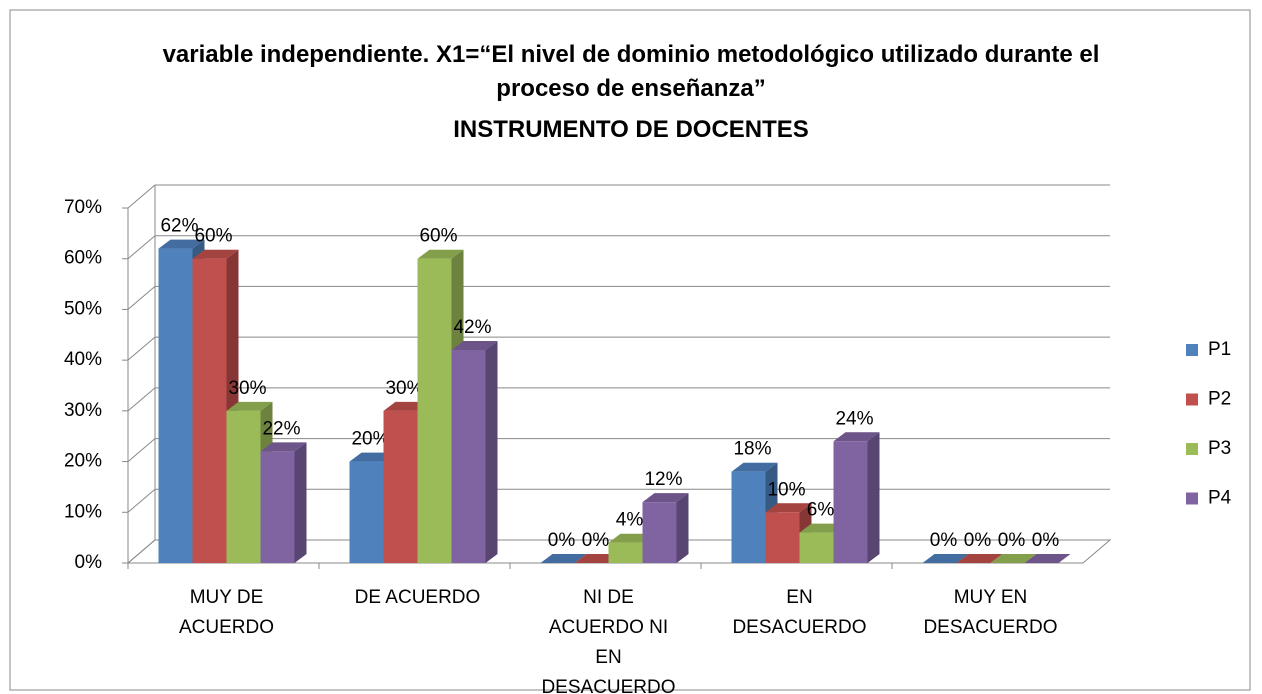 Image resolution: width=1262 pixels, height=694 pixels. Describe the element at coordinates (472, 327) in the screenshot. I see `data-label: 42%` at that location.